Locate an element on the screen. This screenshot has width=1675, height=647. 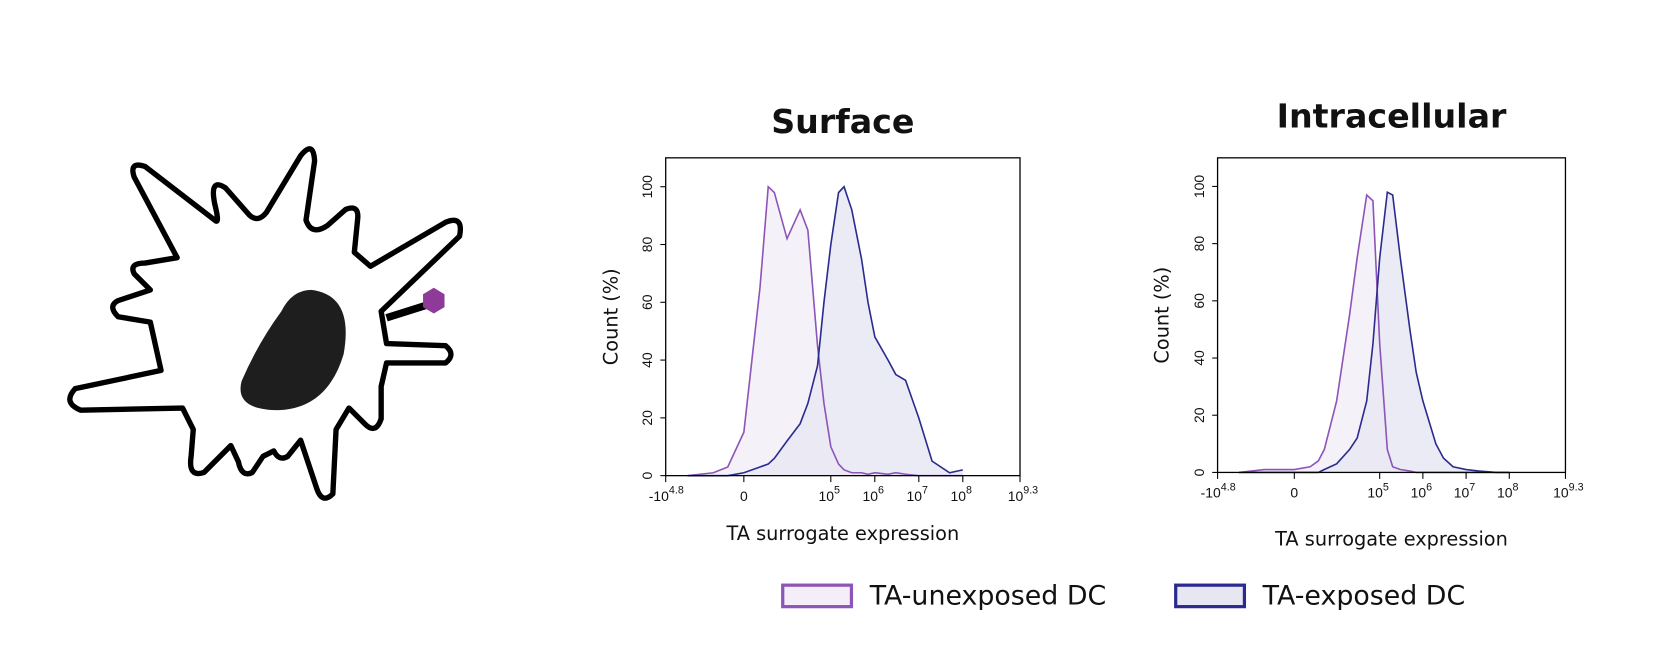
legend: TA-unexposed DC TA-exposed DC is located at coordinates (1123, 595).